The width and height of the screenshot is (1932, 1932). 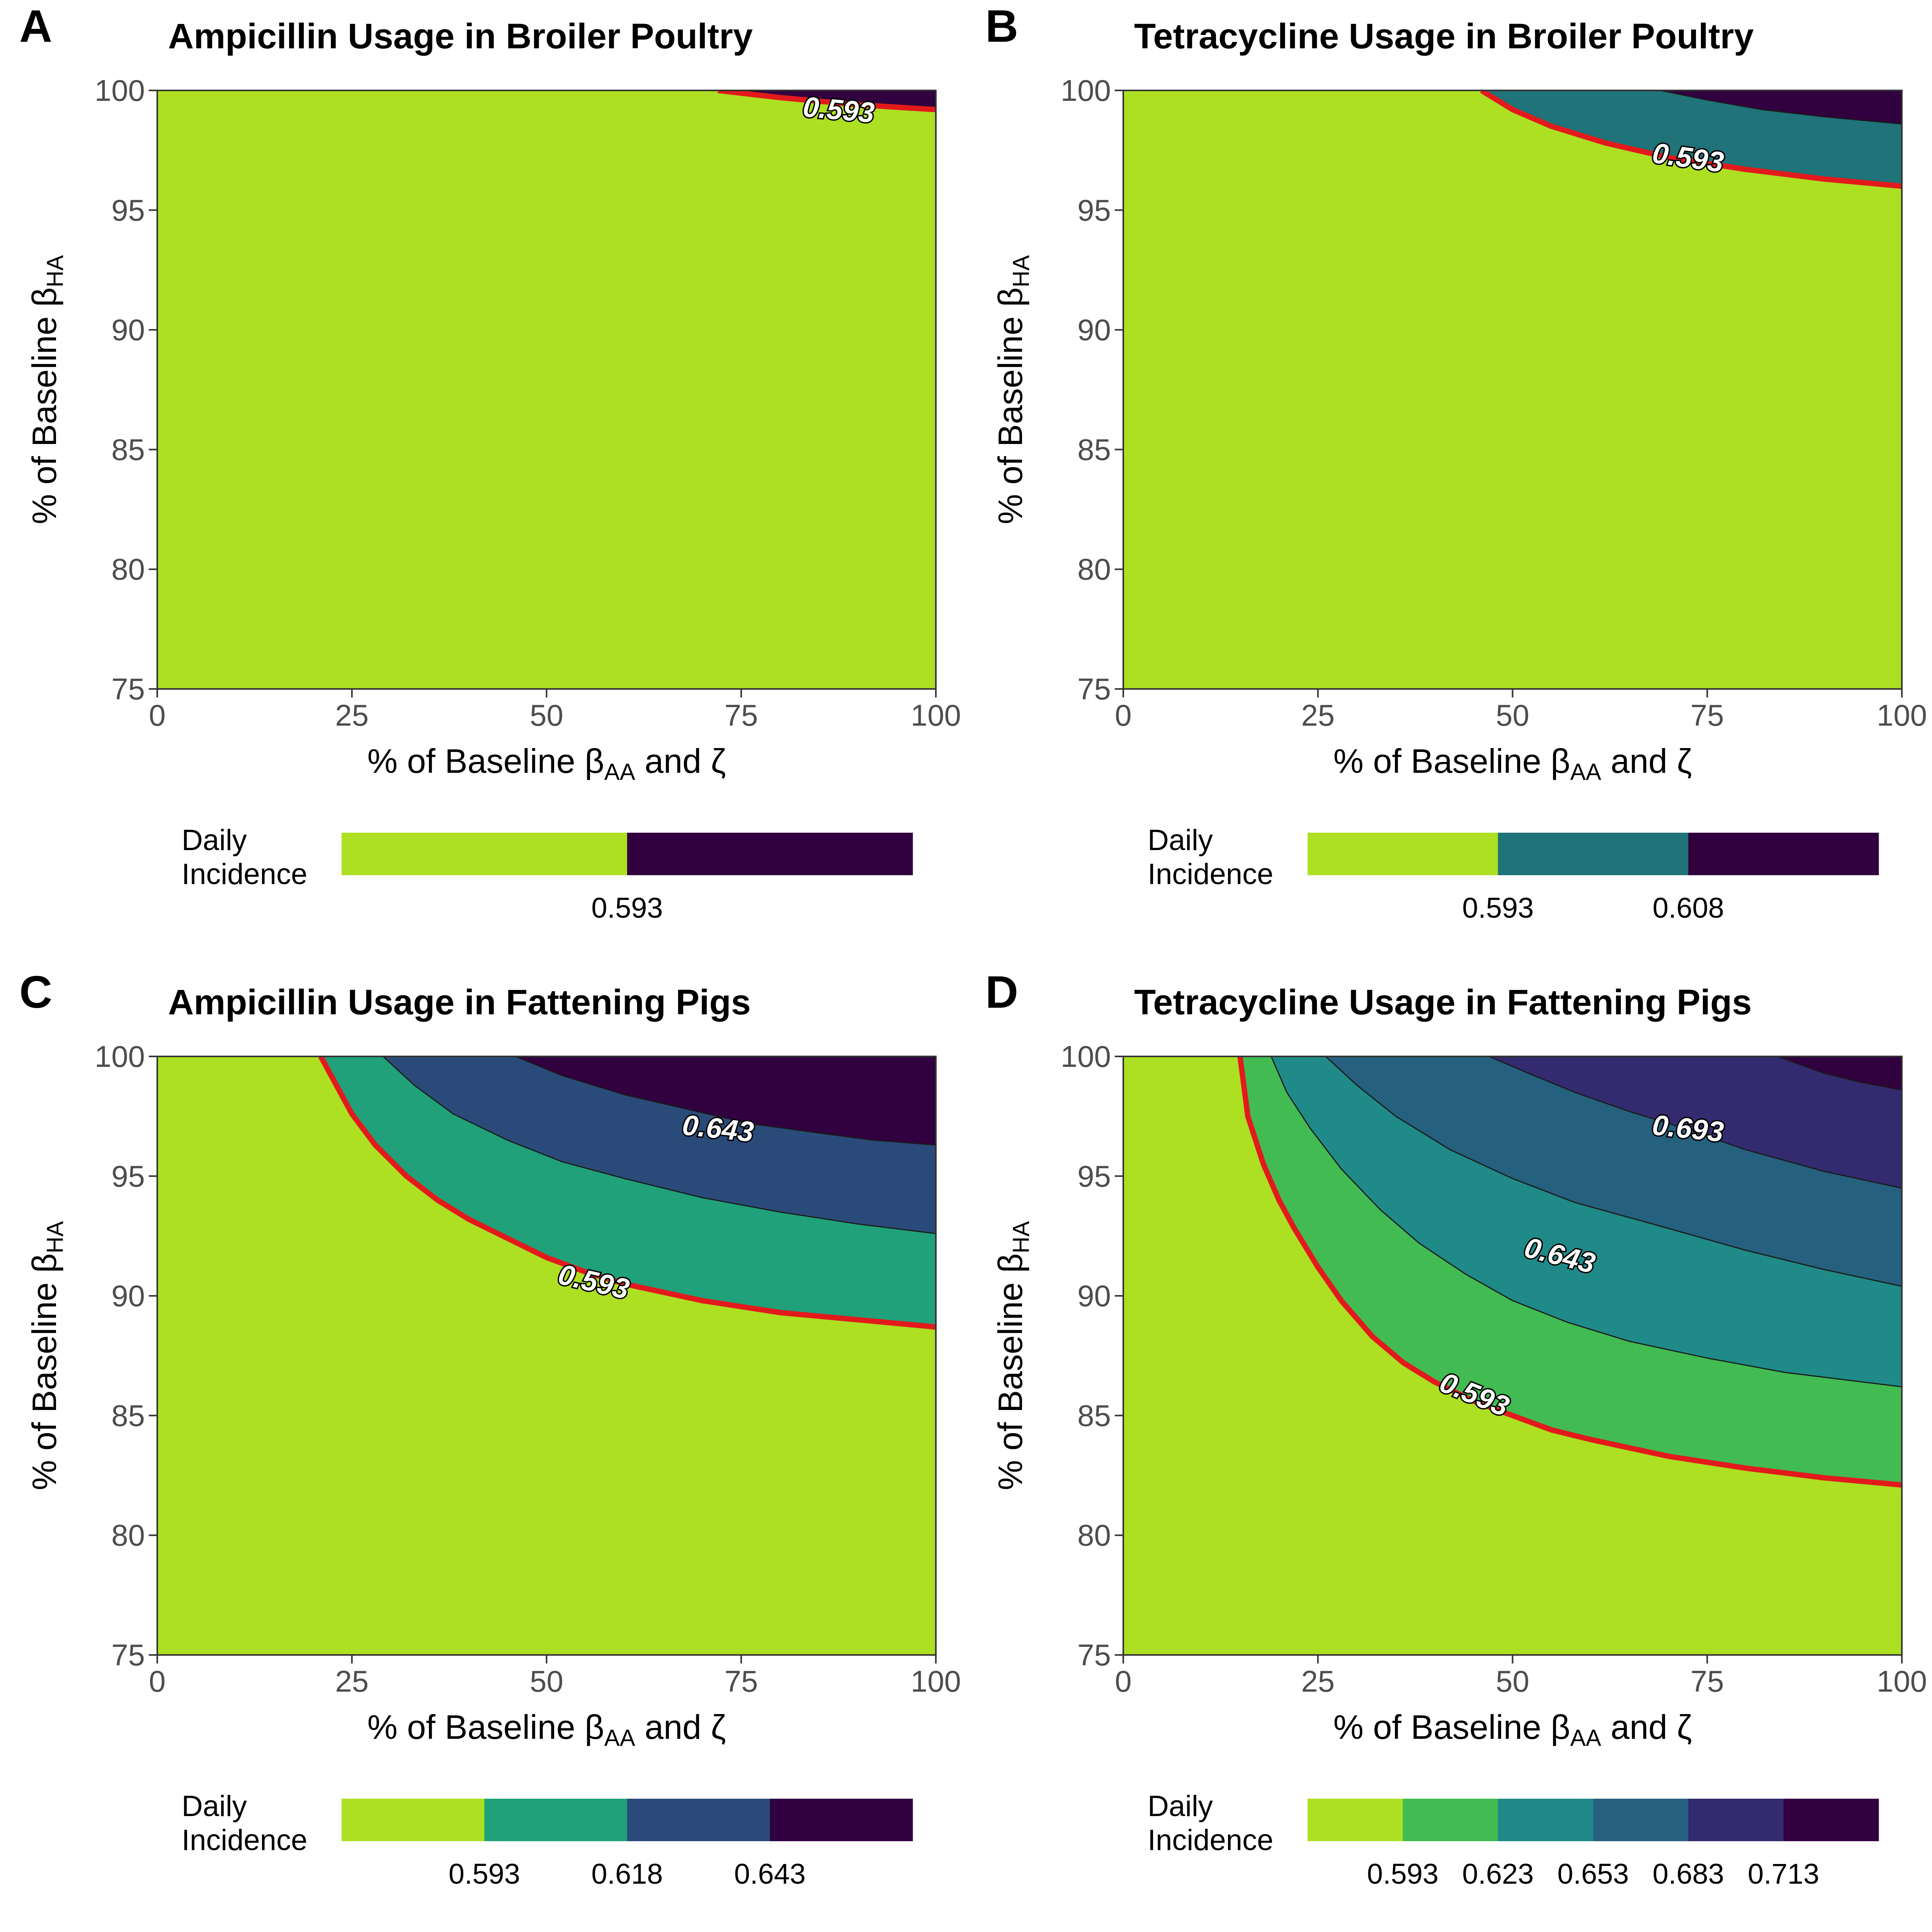 What do you see at coordinates (1444, 37) in the screenshot?
I see `panel-title: Tetracycline Usage in Broiler Poultry` at bounding box center [1444, 37].